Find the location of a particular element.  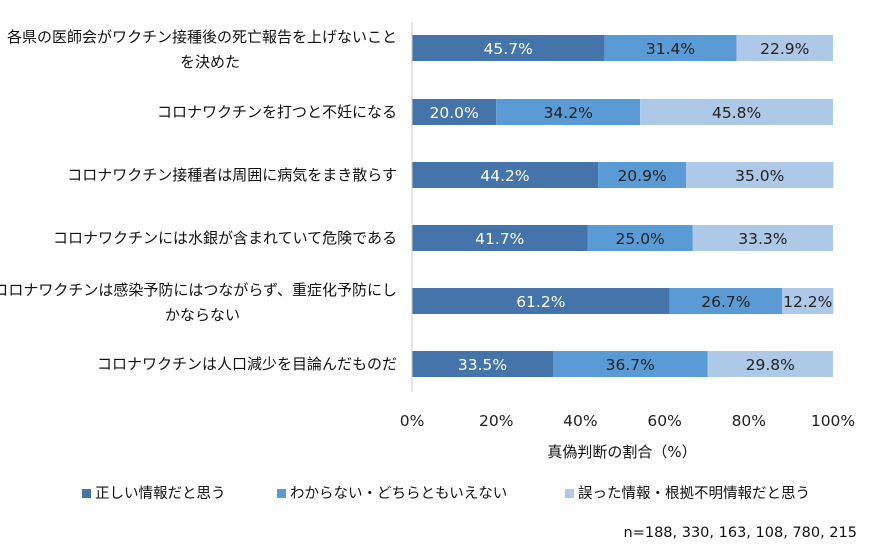

x-axis-label: 真偽判断の割合（%） is located at coordinates (621, 452).